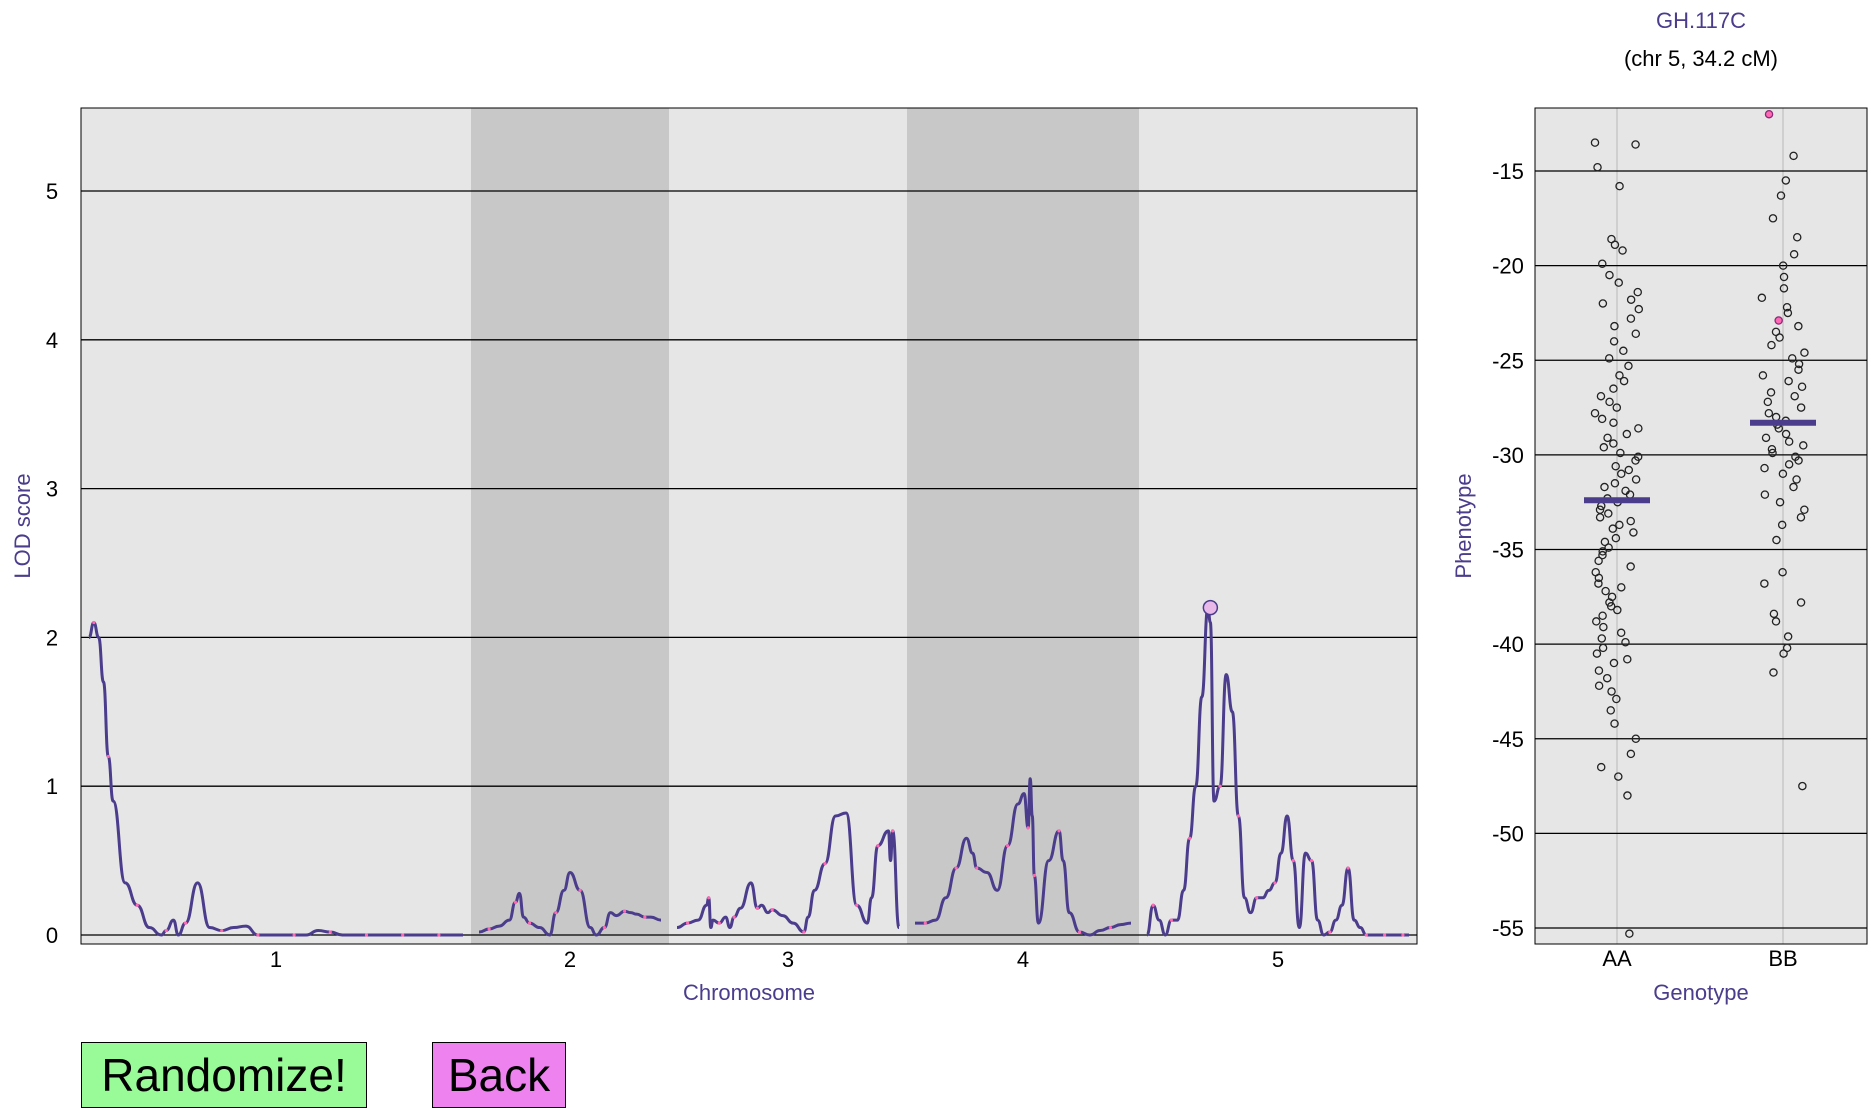  What do you see at coordinates (1463, 525) in the screenshot?
I see `y-axis-title: Phenotype` at bounding box center [1463, 525].